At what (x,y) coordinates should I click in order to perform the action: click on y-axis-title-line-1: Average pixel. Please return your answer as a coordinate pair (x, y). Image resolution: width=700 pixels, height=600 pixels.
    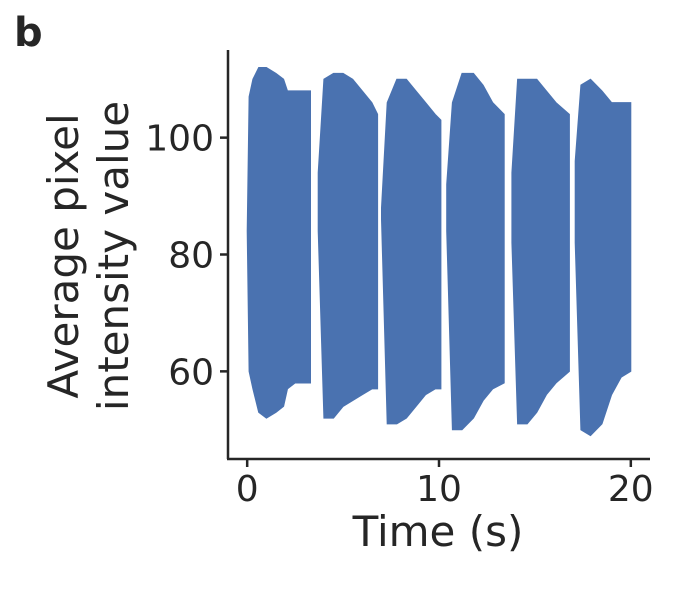
    Looking at the image, I should click on (63, 255).